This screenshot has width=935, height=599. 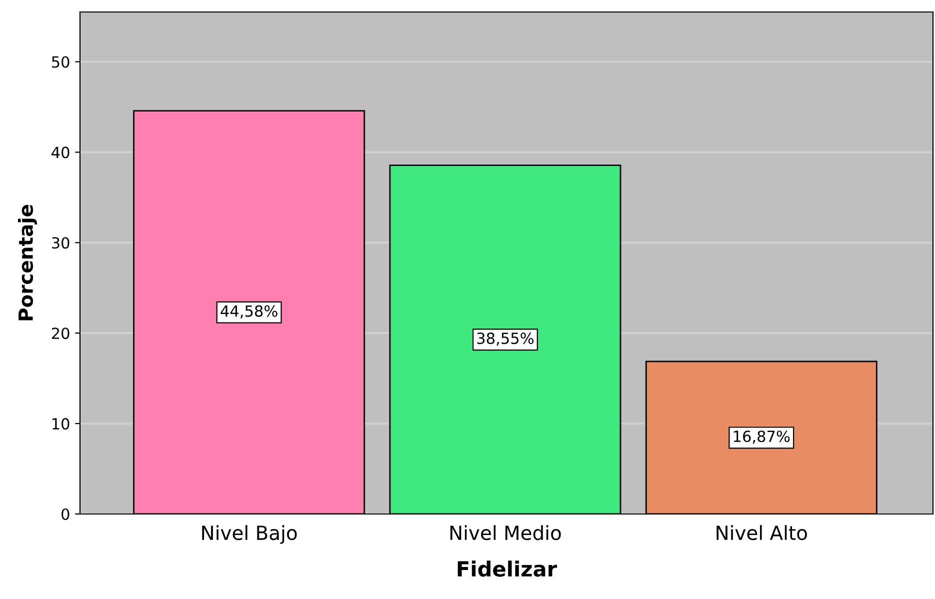 I want to click on x-axis-title: Fidelizar, so click(x=508, y=568).